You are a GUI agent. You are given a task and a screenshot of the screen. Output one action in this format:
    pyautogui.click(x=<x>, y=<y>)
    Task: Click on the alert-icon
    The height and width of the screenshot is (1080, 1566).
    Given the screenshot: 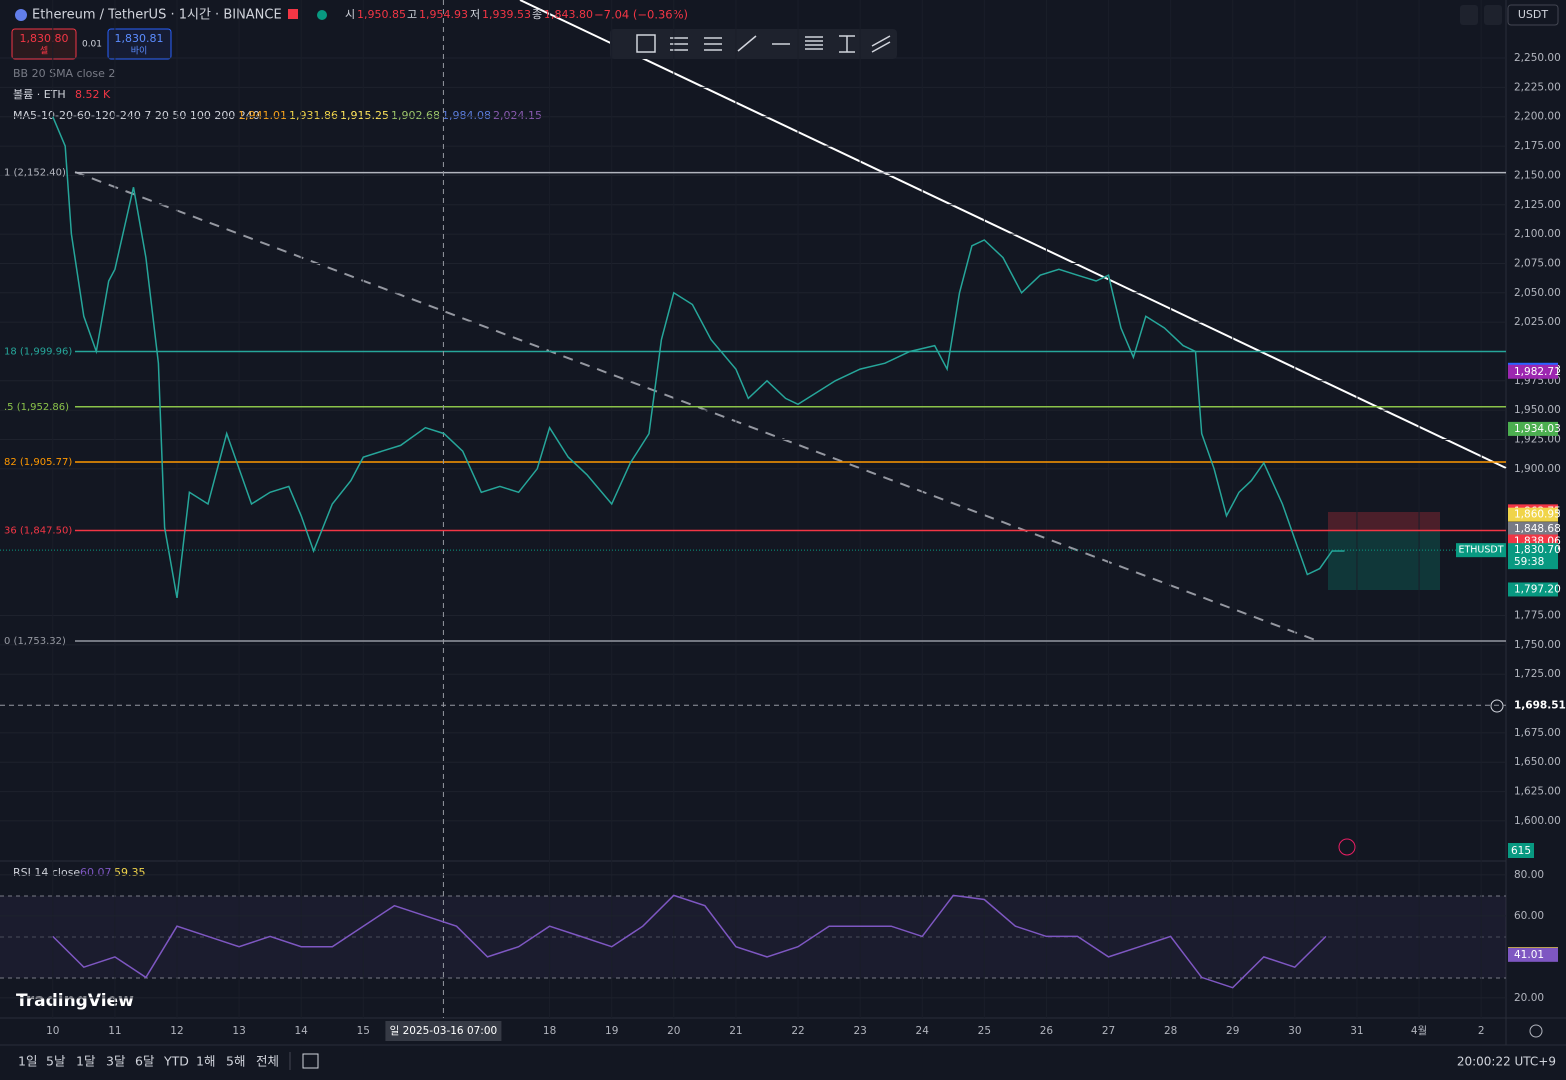 What is the action you would take?
    pyautogui.click(x=1347, y=847)
    